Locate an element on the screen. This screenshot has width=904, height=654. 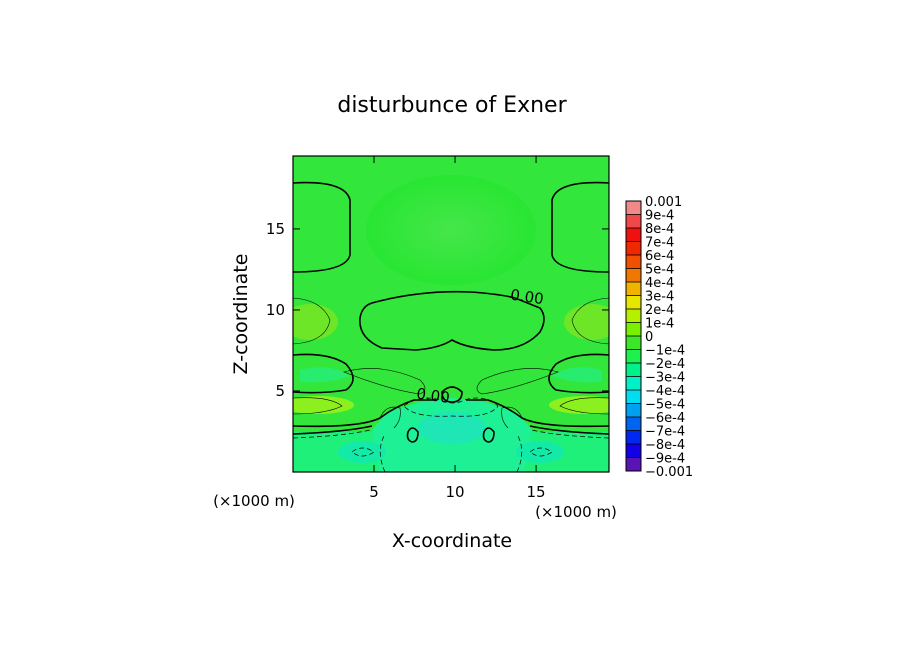
colorbar-label: 1e-4 is located at coordinates (659, 324).